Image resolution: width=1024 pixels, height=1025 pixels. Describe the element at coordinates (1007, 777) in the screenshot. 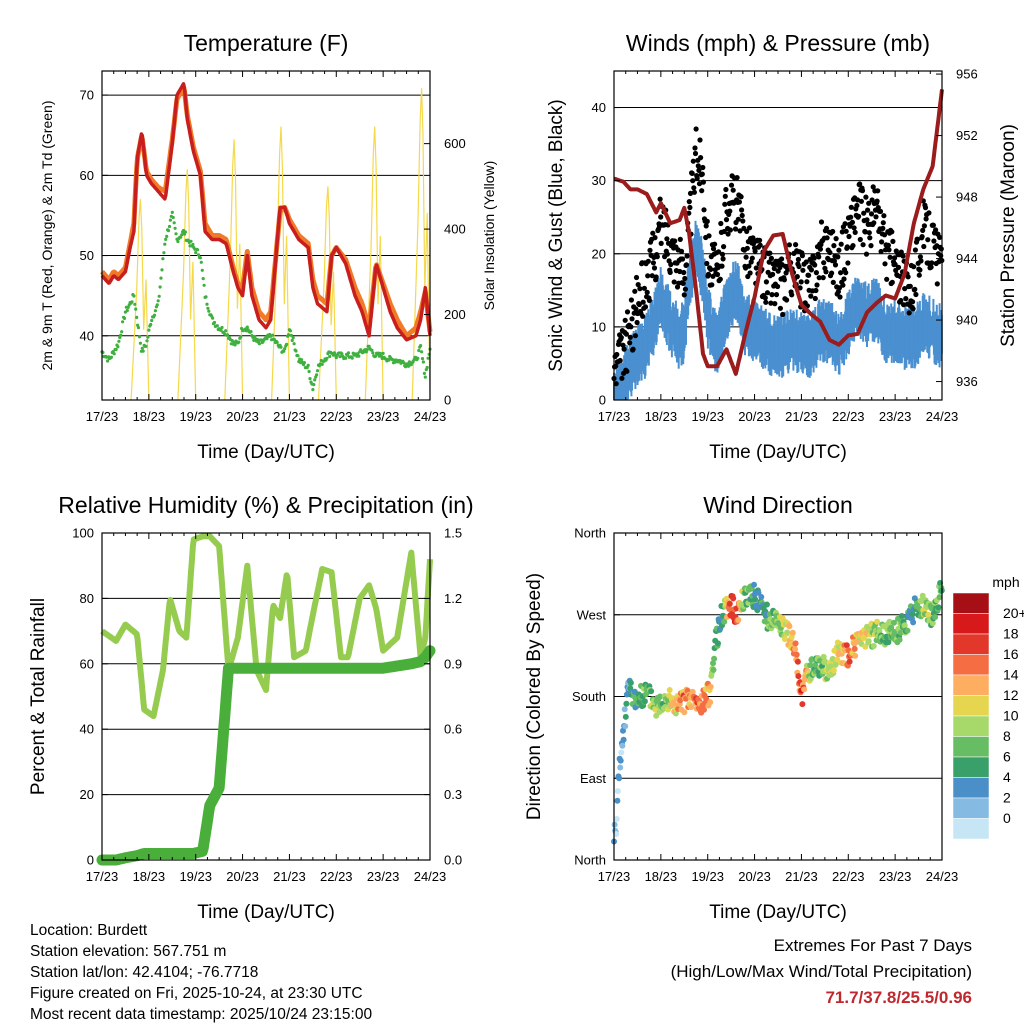

I see `legend-label: 4` at that location.